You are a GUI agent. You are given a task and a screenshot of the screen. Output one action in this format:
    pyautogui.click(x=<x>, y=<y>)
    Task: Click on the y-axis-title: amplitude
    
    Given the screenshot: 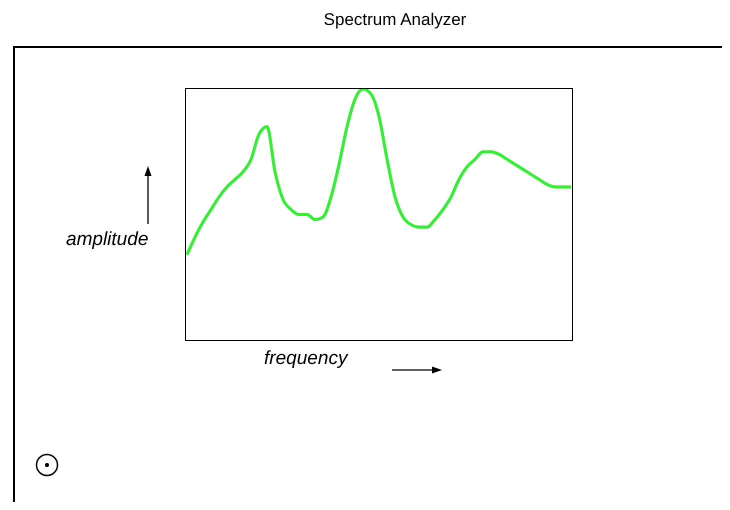 What is the action you would take?
    pyautogui.click(x=107, y=240)
    